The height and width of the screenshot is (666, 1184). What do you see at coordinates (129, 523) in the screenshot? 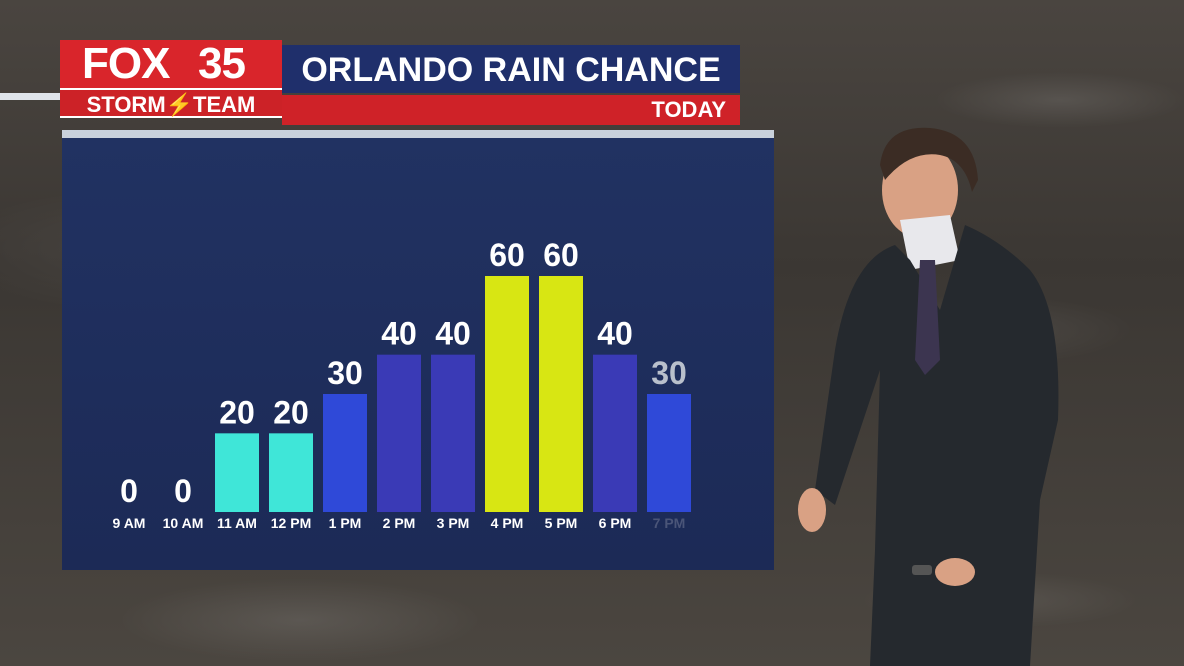
I see `hour-label: 9 AM` at bounding box center [129, 523].